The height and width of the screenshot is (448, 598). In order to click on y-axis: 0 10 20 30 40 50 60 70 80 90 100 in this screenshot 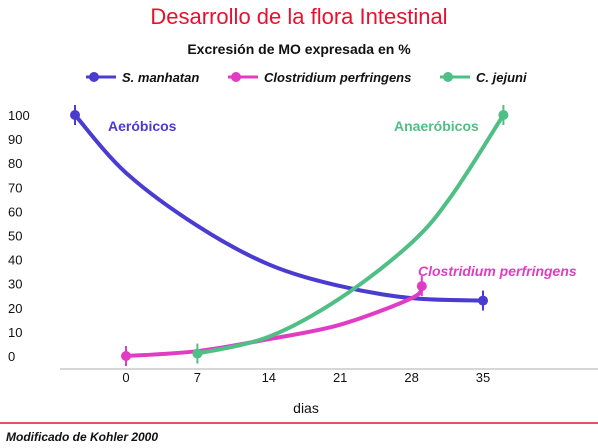, I will do `click(19, 236)`.